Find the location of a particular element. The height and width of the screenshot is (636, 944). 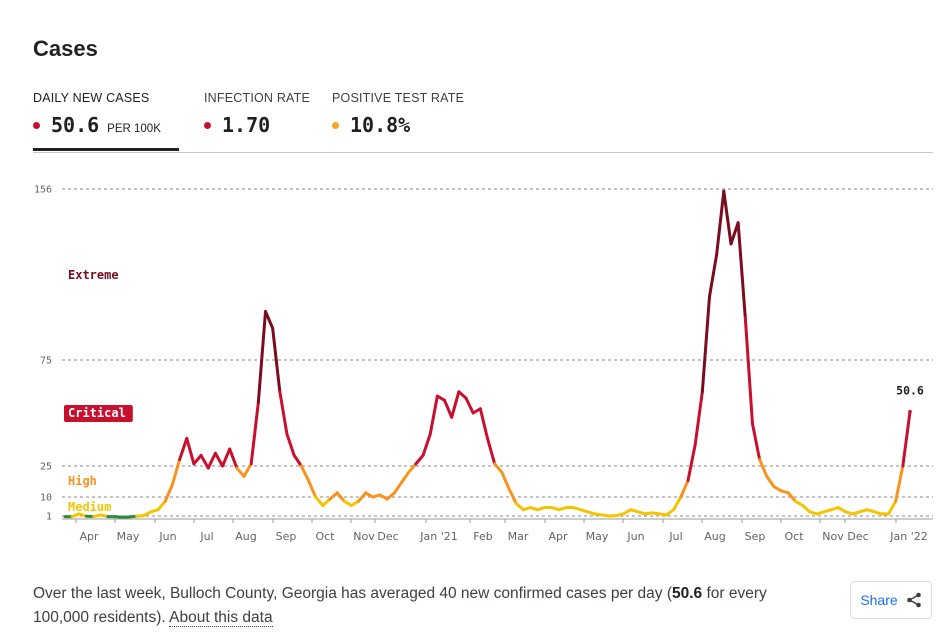

share-button: Share is located at coordinates (891, 600).